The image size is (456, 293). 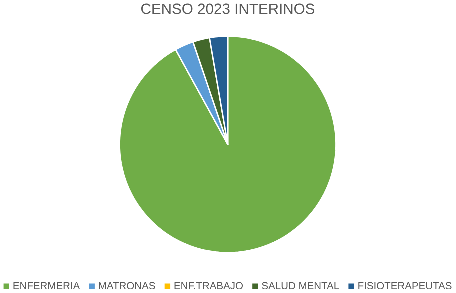 What do you see at coordinates (47, 286) in the screenshot?
I see `legend-label: ENFERMERIA` at bounding box center [47, 286].